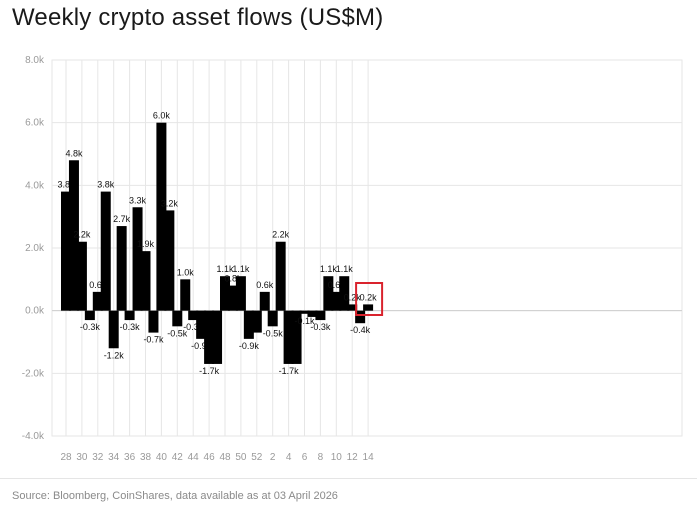 This screenshot has width=697, height=511. I want to click on x-tick-label: 44, so click(194, 457).